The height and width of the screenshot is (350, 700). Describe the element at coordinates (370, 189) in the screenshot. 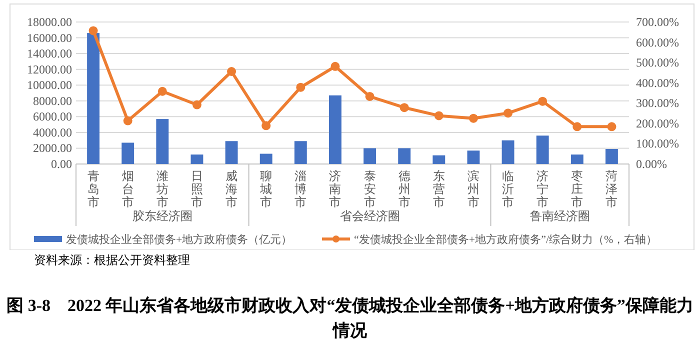

I see `x-tick-label: 泰安市` at that location.